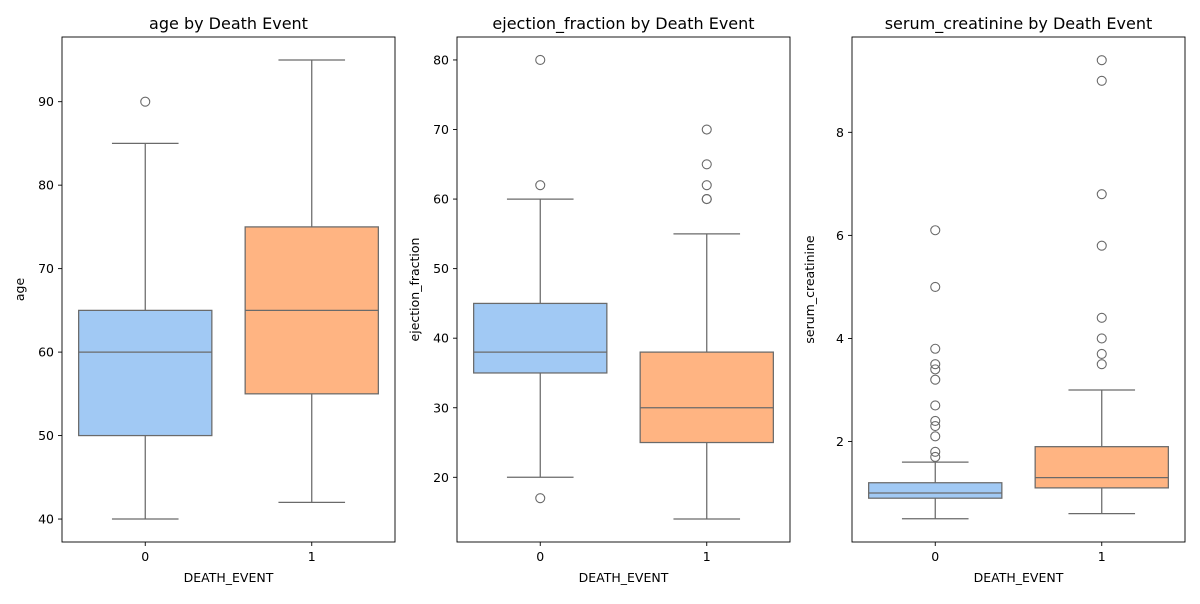  I want to click on y-tick-label: 4, so click(840, 338).